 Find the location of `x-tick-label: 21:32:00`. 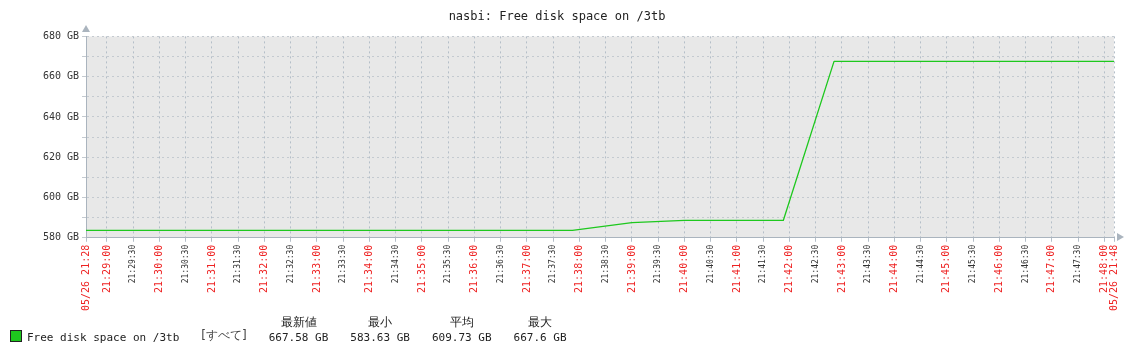

x-tick-label: 21:32:00 is located at coordinates (264, 268).